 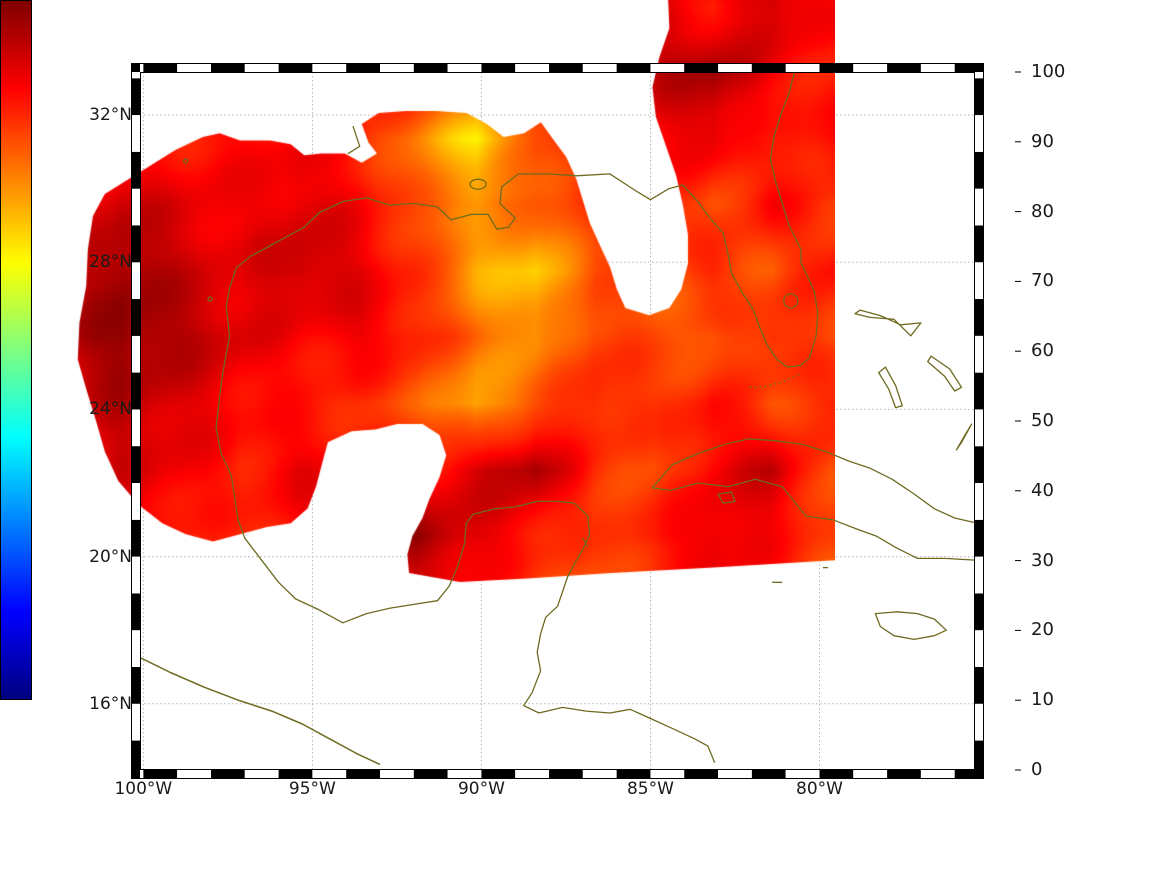 I want to click on x-tick-label: 85°W, so click(x=650, y=789).